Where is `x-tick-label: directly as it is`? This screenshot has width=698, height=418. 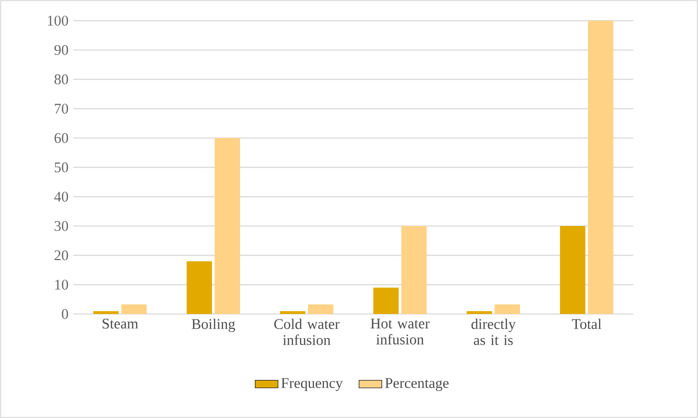 x-tick-label: directly as it is is located at coordinates (493, 332).